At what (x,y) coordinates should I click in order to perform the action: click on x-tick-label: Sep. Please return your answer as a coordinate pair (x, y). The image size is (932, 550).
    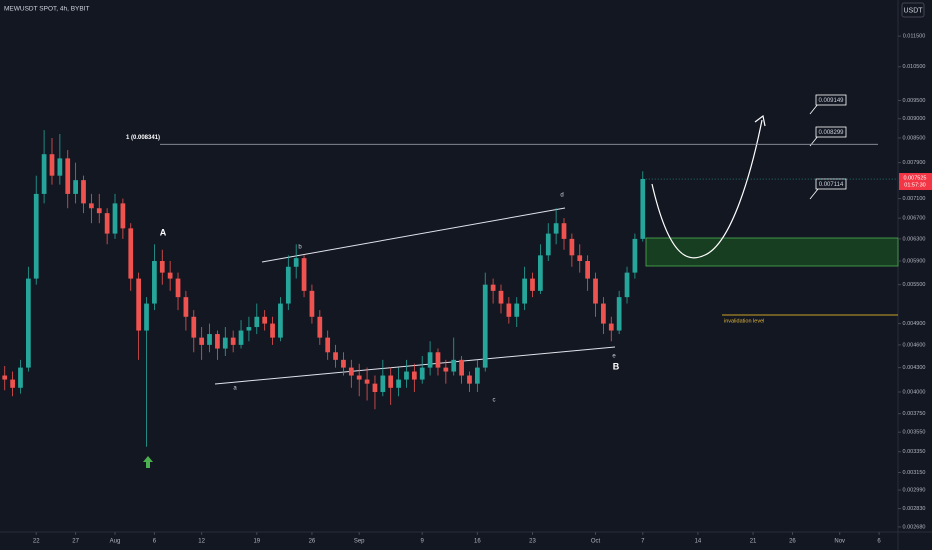
    Looking at the image, I should click on (359, 542).